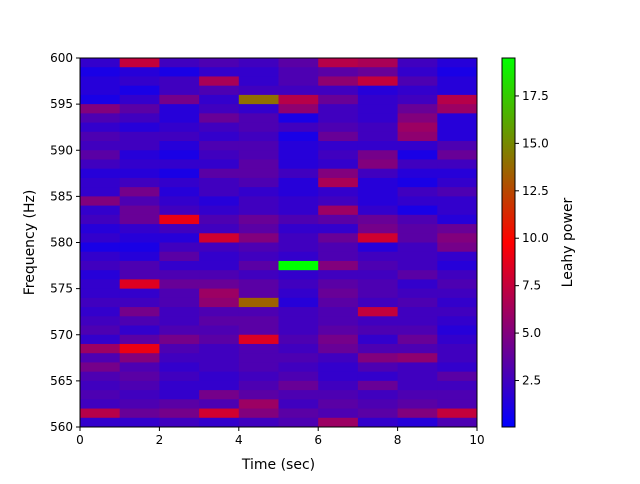 This screenshot has height=484, width=640. I want to click on x-tick-label: 6, so click(318, 440).